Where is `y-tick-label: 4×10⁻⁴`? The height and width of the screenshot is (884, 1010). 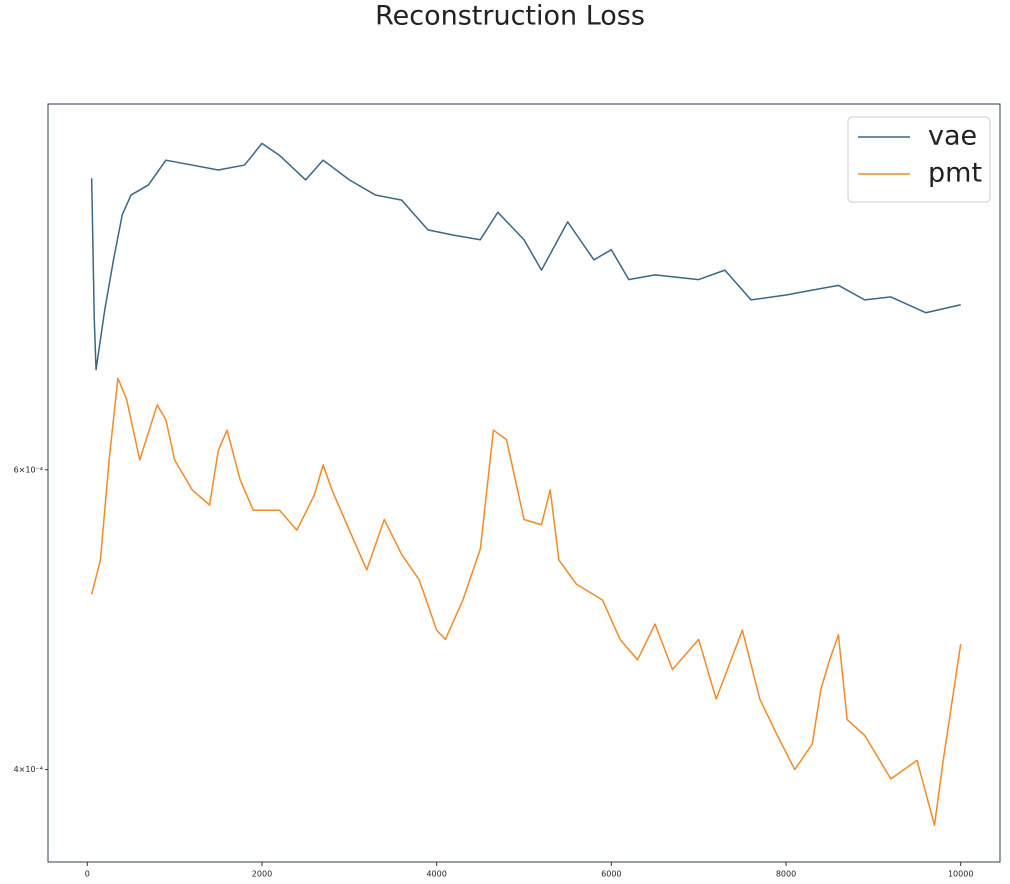 y-tick-label: 4×10⁻⁴ is located at coordinates (28, 769).